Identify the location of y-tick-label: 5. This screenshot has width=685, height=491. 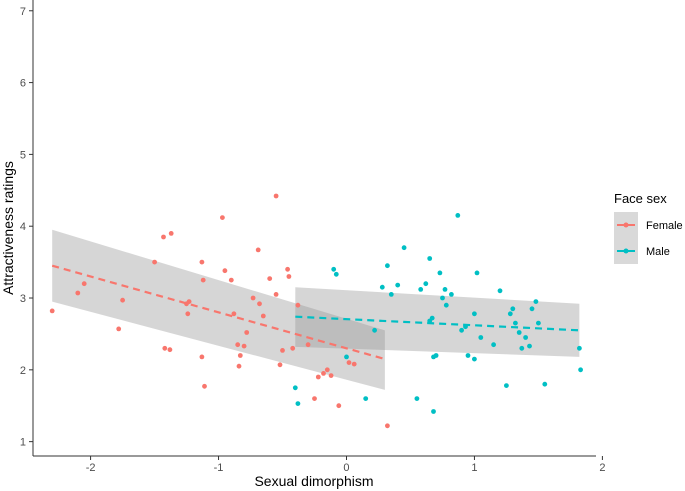
(23, 155).